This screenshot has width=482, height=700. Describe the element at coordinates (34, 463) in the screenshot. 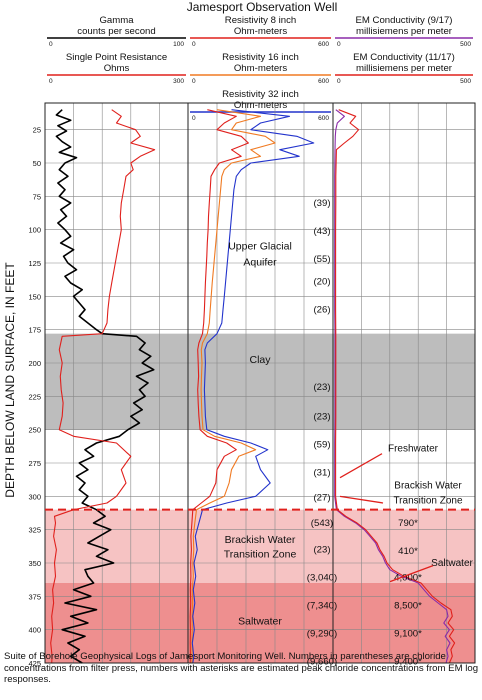

I see `y-tick-label: 275` at that location.